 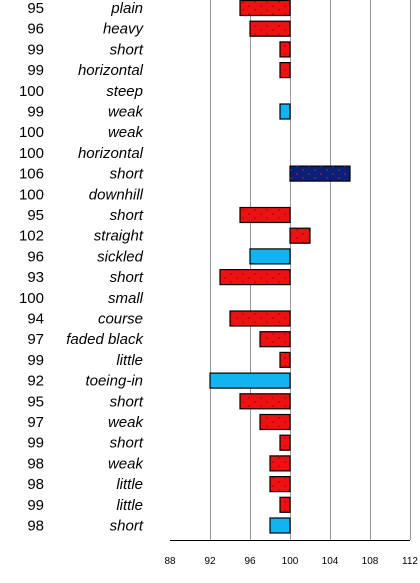 I want to click on x-tick-label: 108, so click(x=370, y=561).